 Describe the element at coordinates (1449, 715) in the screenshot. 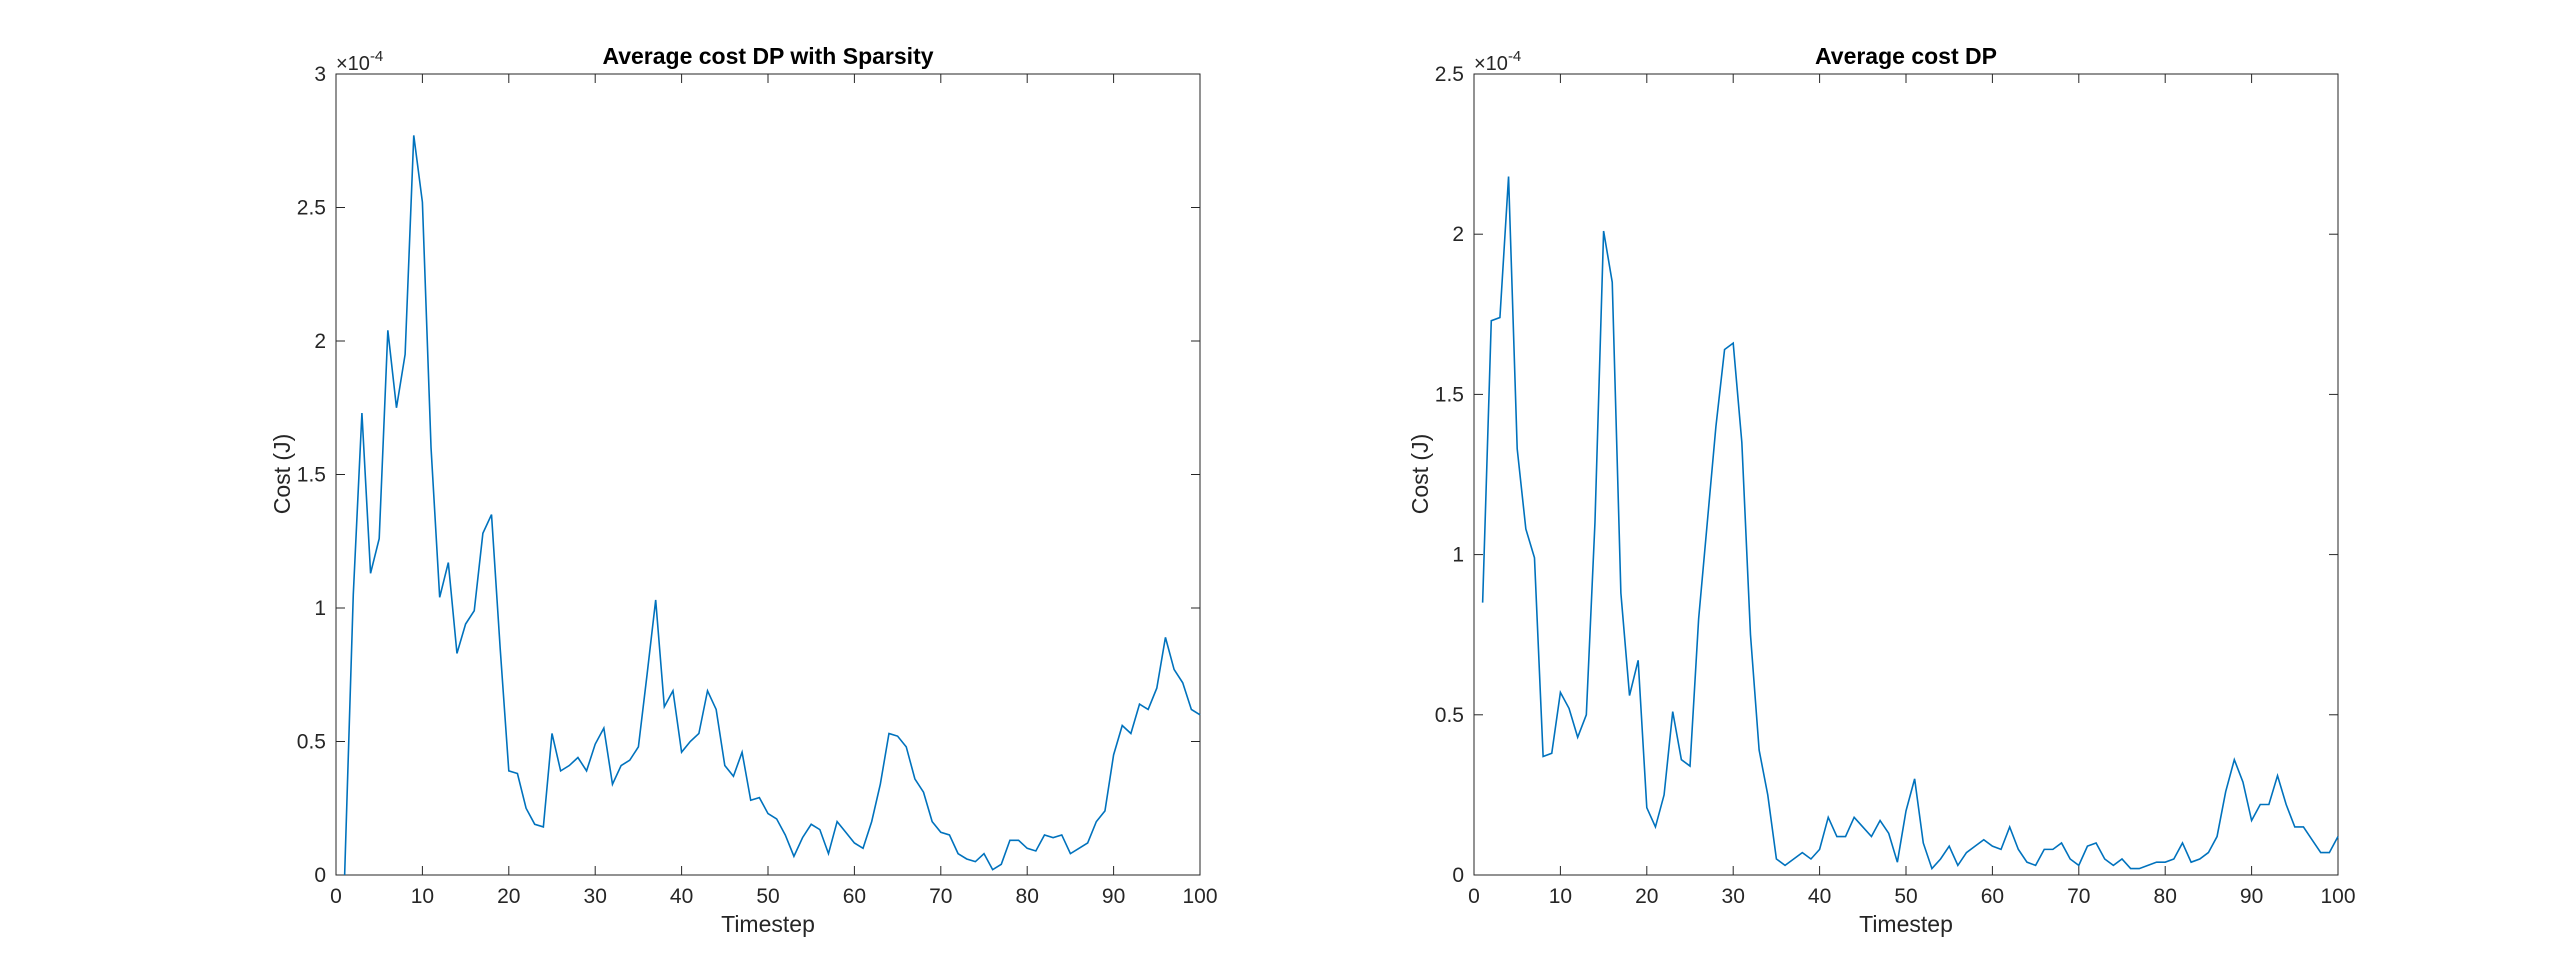

I see `y-tick-label-right: 0.5` at that location.